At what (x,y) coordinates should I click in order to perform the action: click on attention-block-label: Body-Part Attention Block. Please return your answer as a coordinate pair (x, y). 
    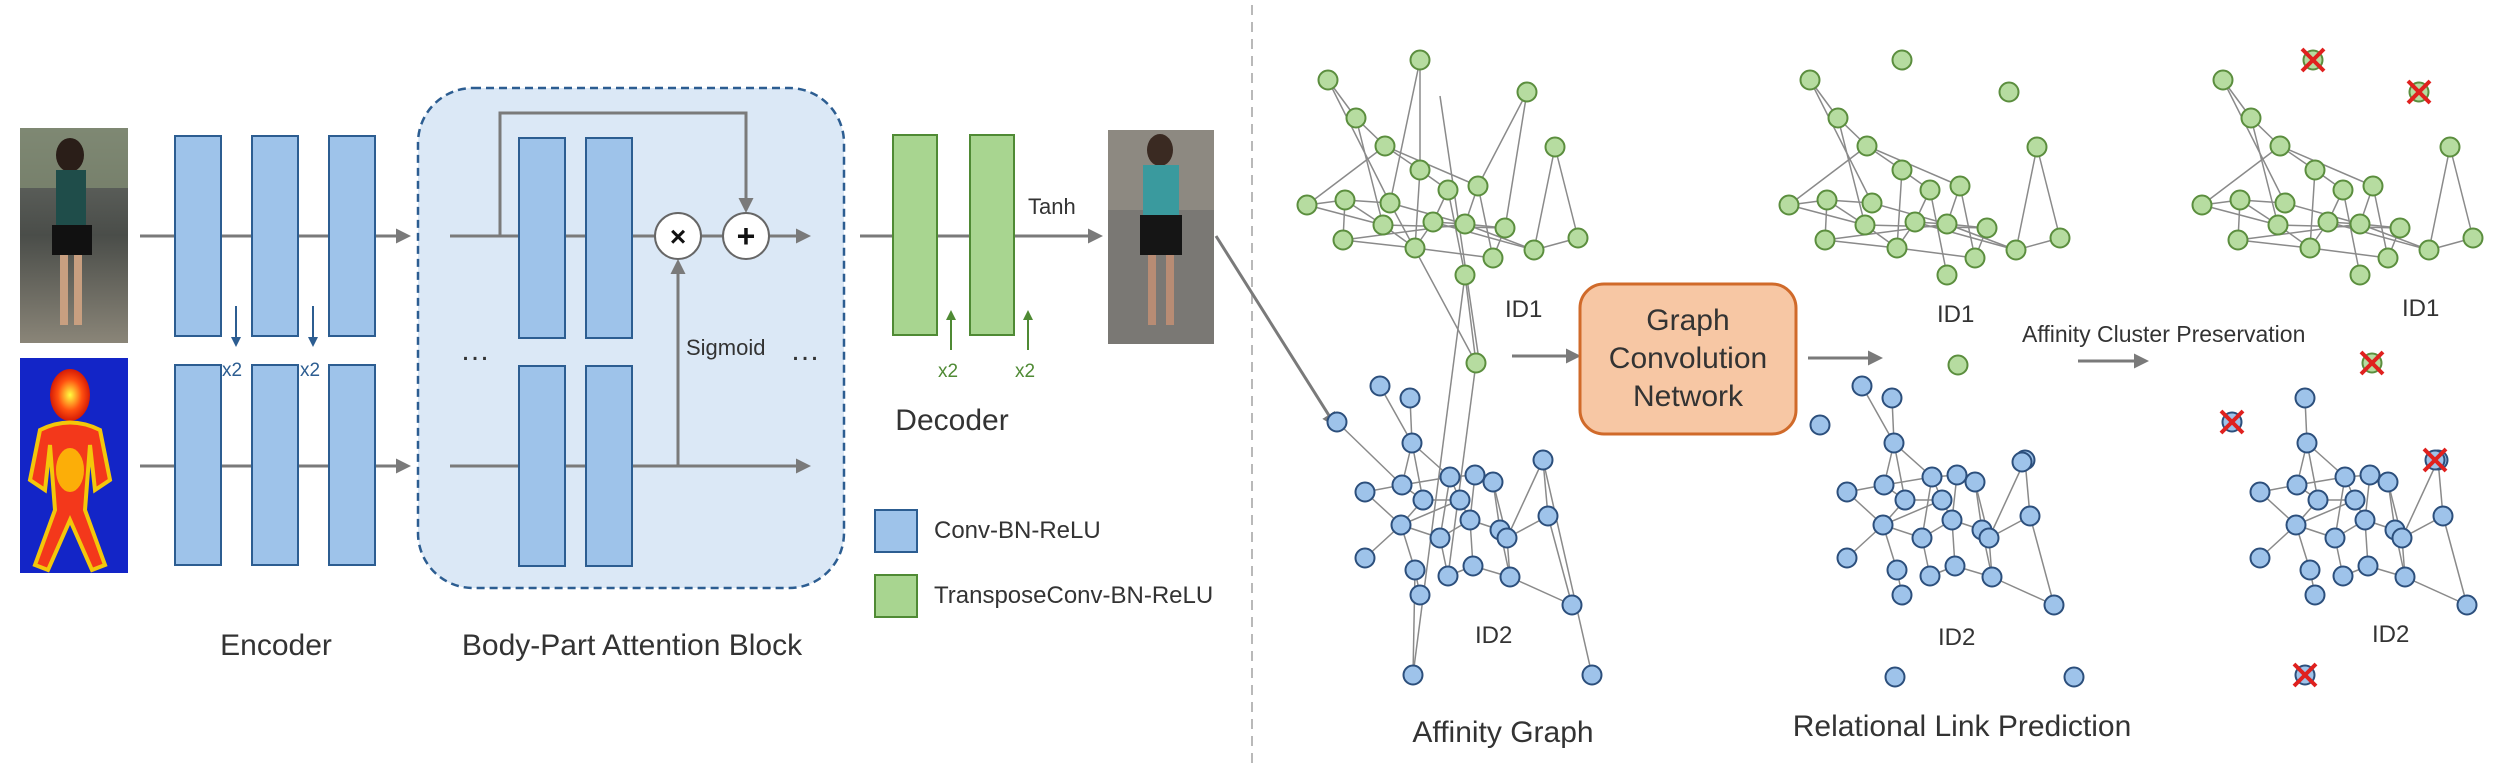
    Looking at the image, I should click on (632, 645).